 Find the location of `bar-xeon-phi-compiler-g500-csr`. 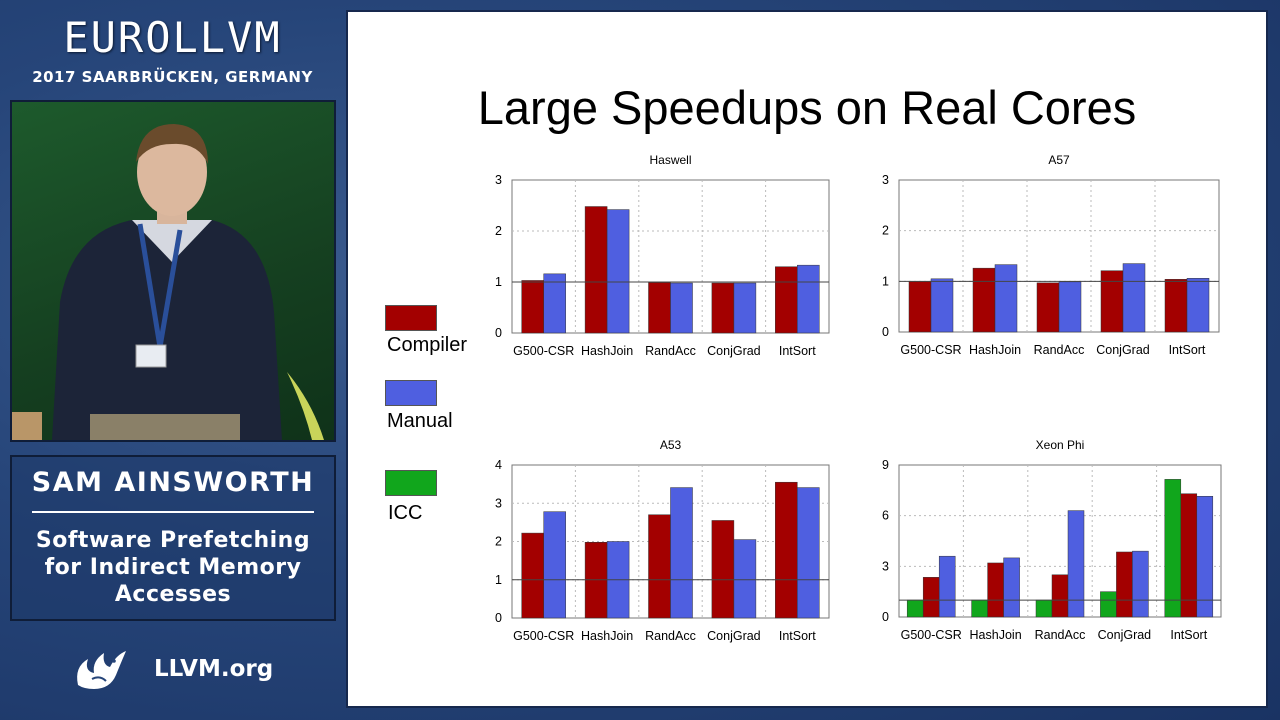

bar-xeon-phi-compiler-g500-csr is located at coordinates (931, 597).